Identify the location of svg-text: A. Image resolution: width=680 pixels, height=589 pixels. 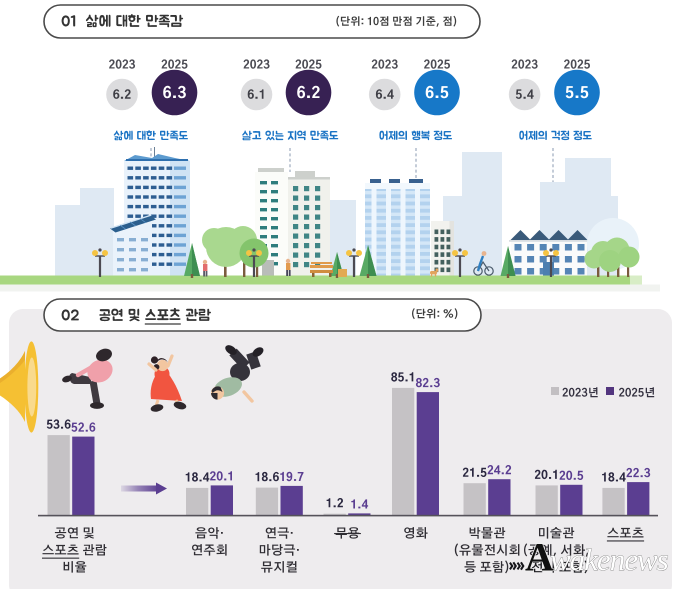
(539, 556).